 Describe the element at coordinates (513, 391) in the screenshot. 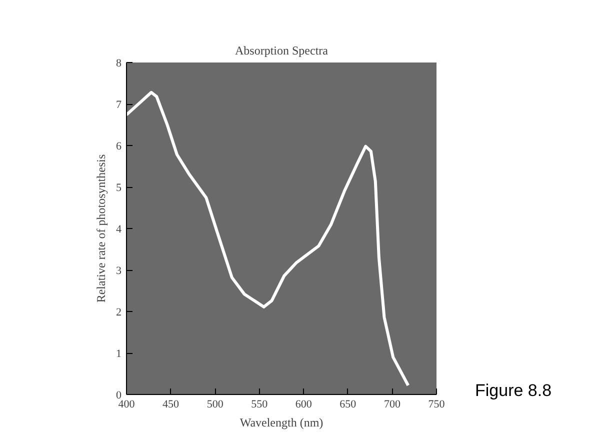

I see `caption: Figure 8.8` at that location.